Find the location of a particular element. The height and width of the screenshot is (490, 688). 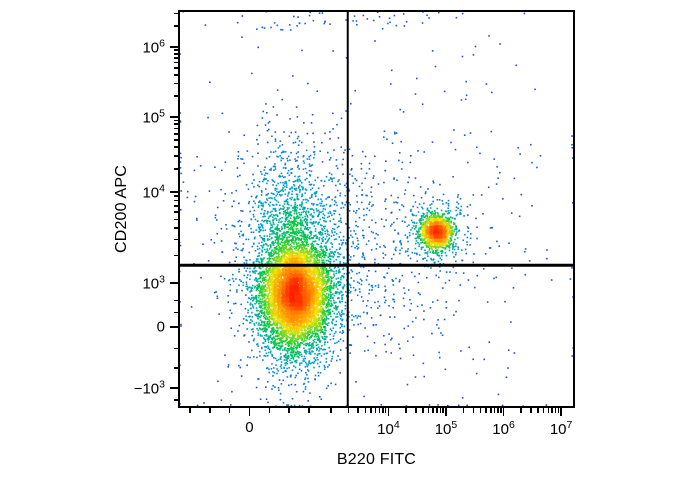

y-tick-label: 10⁵ is located at coordinates (153, 117).